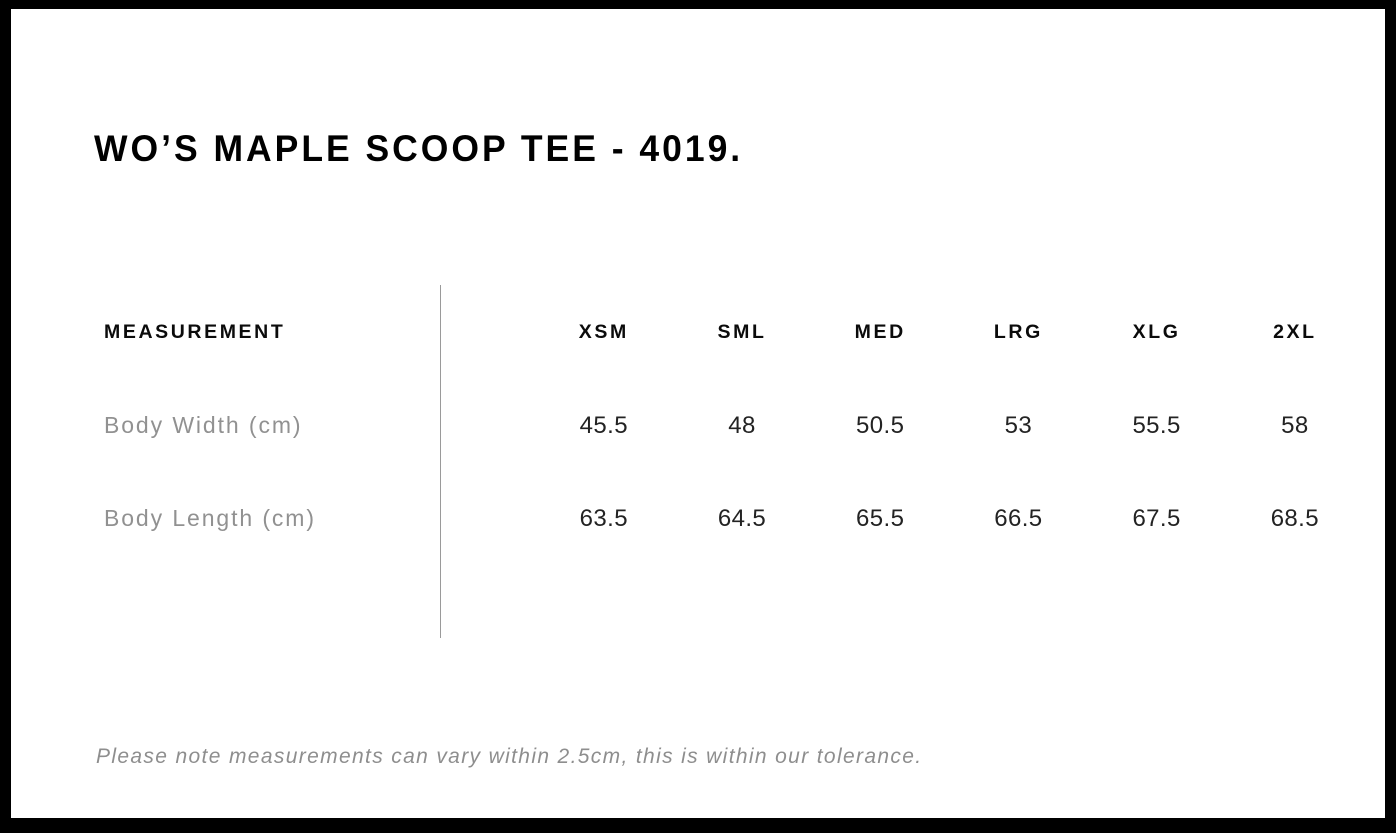 This screenshot has width=1396, height=833. I want to click on cell-body-width-lrg: 53, so click(1018, 425).